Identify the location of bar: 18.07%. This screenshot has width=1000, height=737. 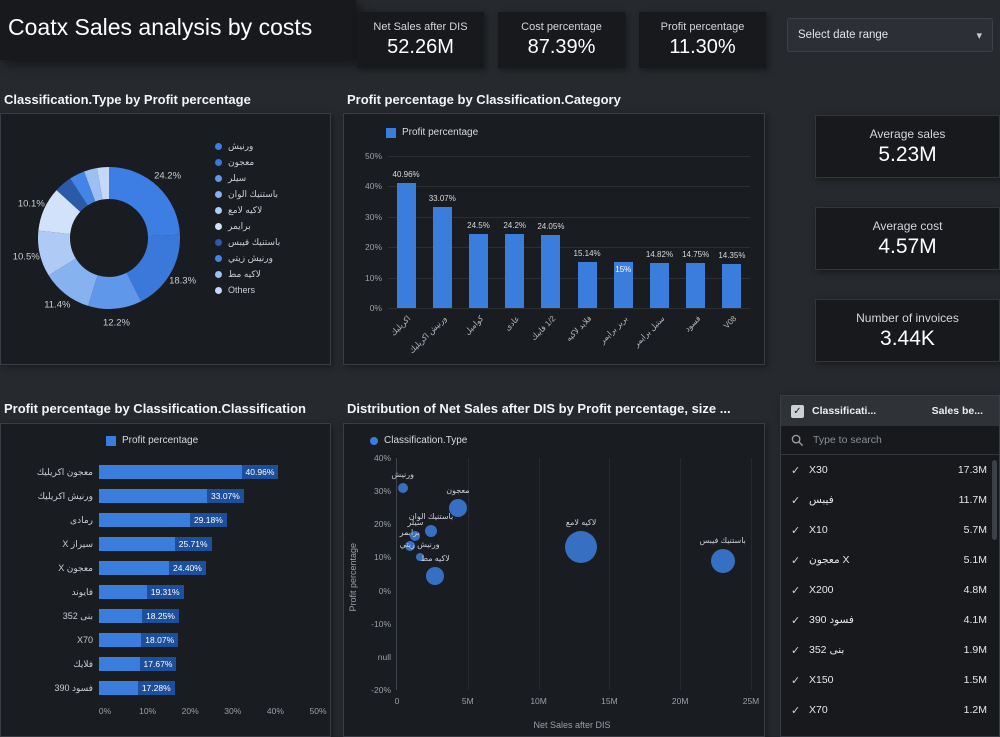
(139, 640).